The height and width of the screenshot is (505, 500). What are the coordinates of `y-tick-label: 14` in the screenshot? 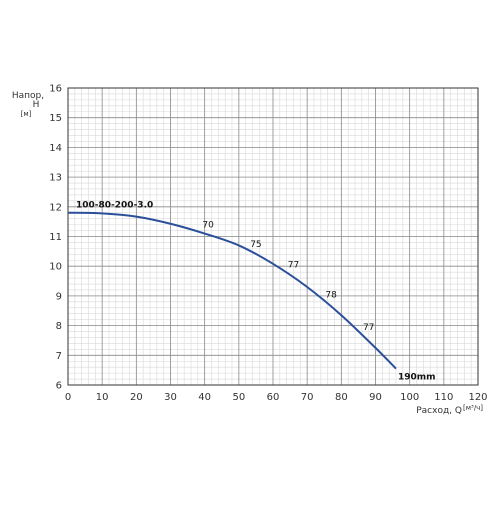 It's located at (55, 148).